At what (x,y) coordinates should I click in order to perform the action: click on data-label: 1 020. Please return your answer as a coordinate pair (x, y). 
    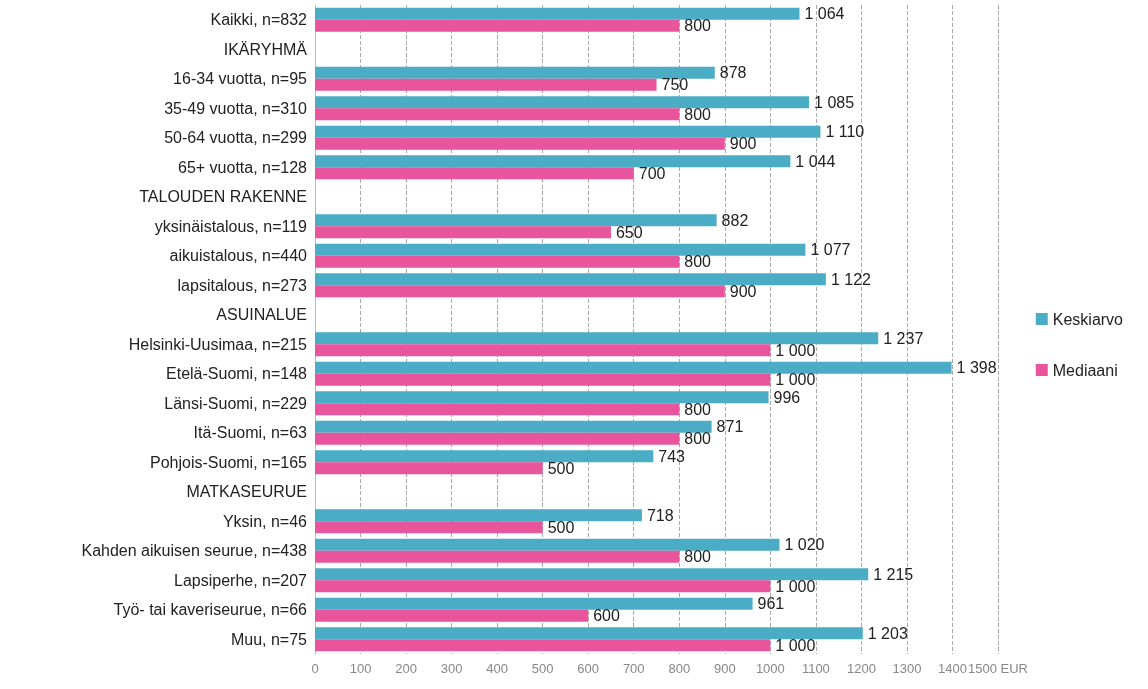
    Looking at the image, I should click on (804, 545).